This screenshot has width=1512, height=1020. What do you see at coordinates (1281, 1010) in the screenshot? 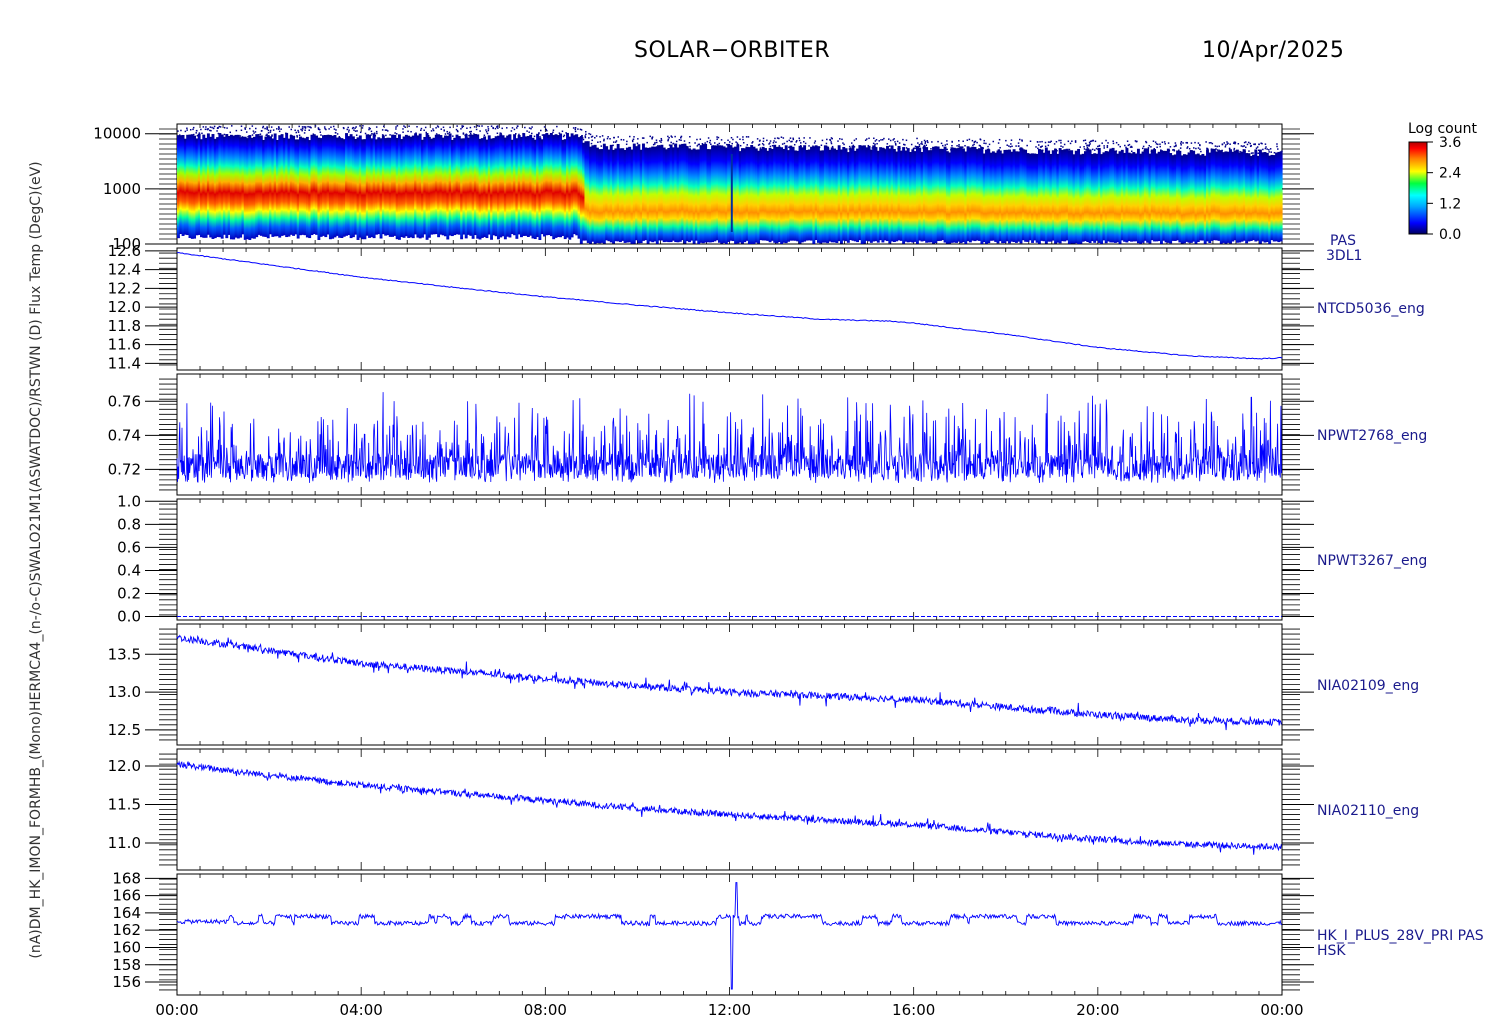
I see `x-tick-label: 00:00` at bounding box center [1281, 1010].